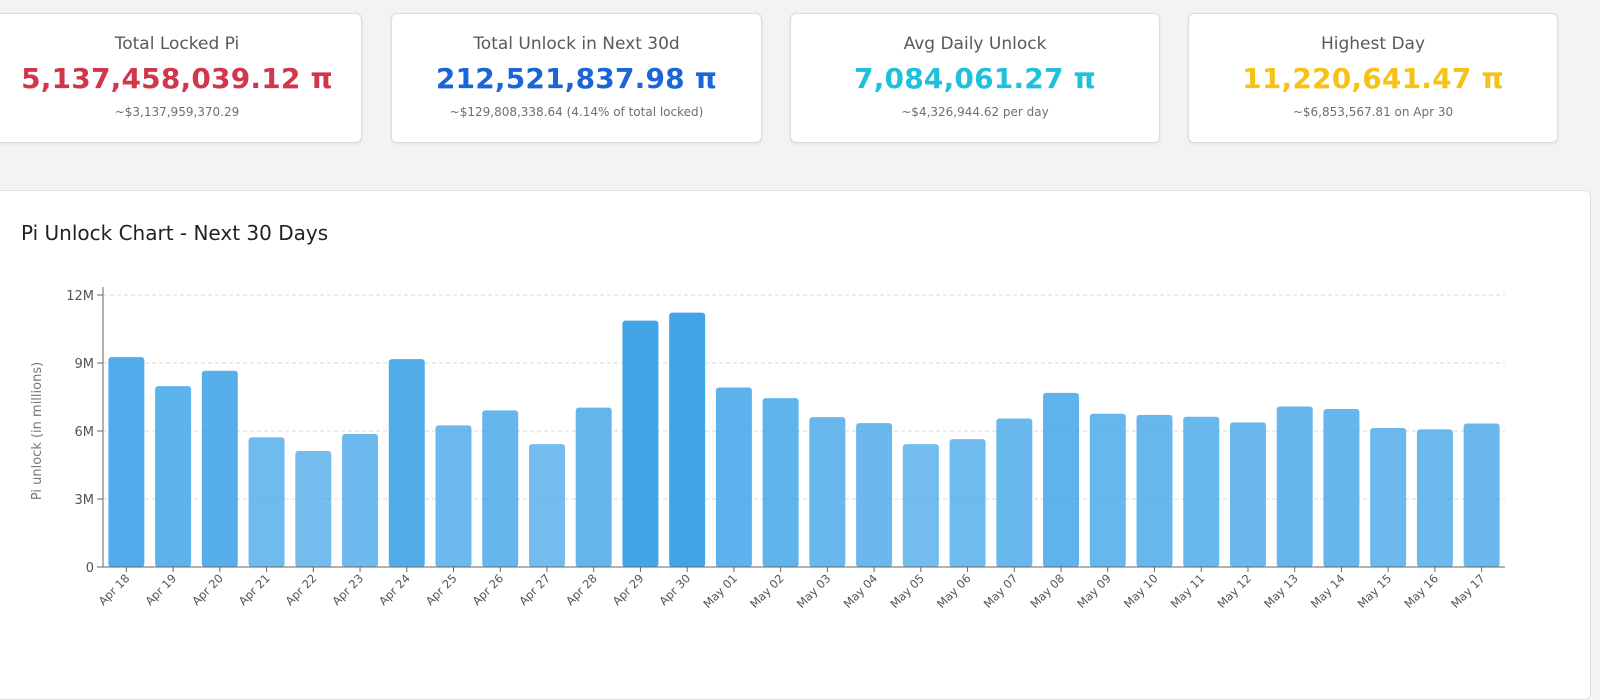 This screenshot has height=700, width=1600. Describe the element at coordinates (1234, 591) in the screenshot. I see `x-tick-label: May 12` at that location.